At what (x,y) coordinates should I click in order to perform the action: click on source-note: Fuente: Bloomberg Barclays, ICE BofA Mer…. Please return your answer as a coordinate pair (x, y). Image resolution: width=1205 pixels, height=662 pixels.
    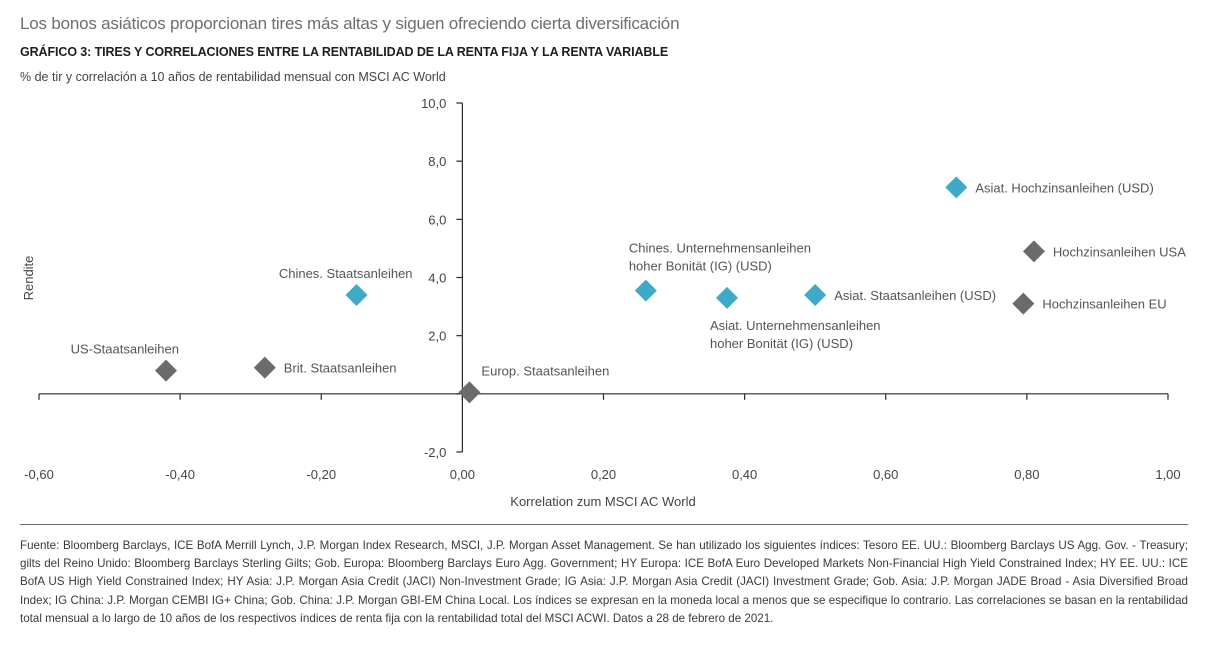
    Looking at the image, I should click on (604, 582).